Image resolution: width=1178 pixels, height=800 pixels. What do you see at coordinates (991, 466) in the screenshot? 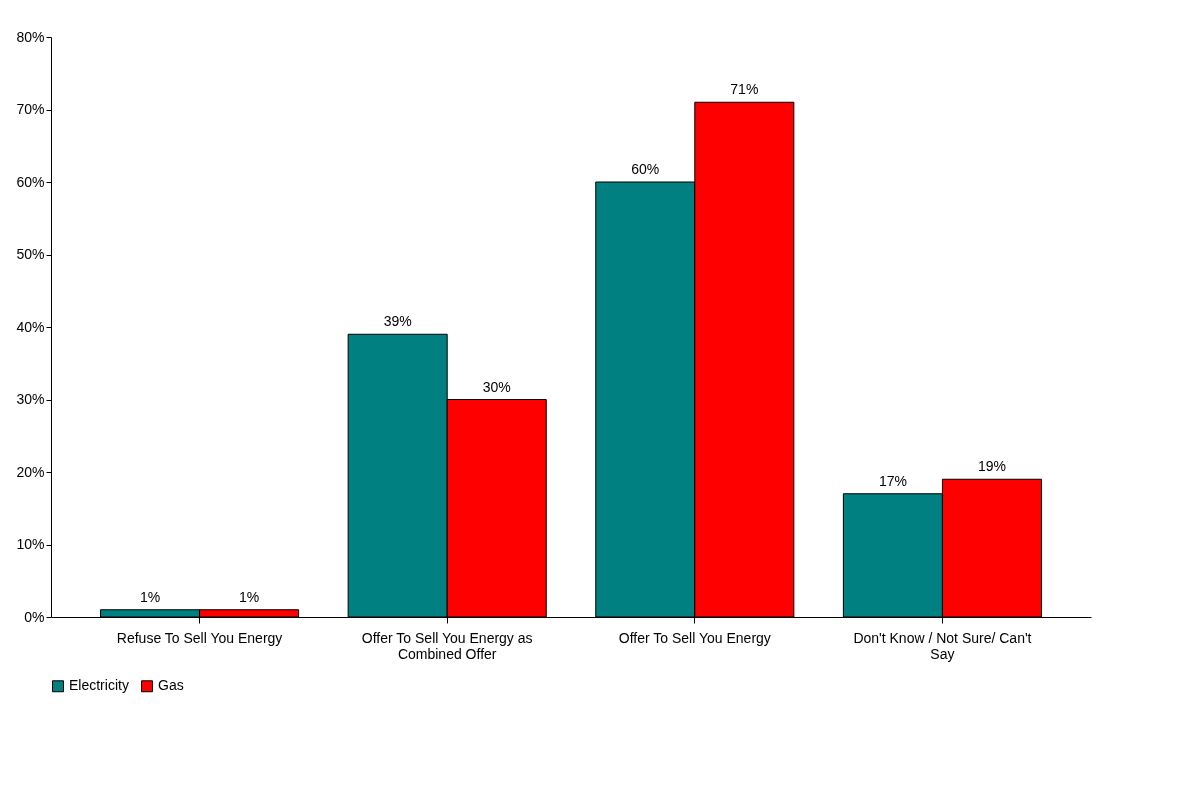
I see `data-label: 19%` at bounding box center [991, 466].